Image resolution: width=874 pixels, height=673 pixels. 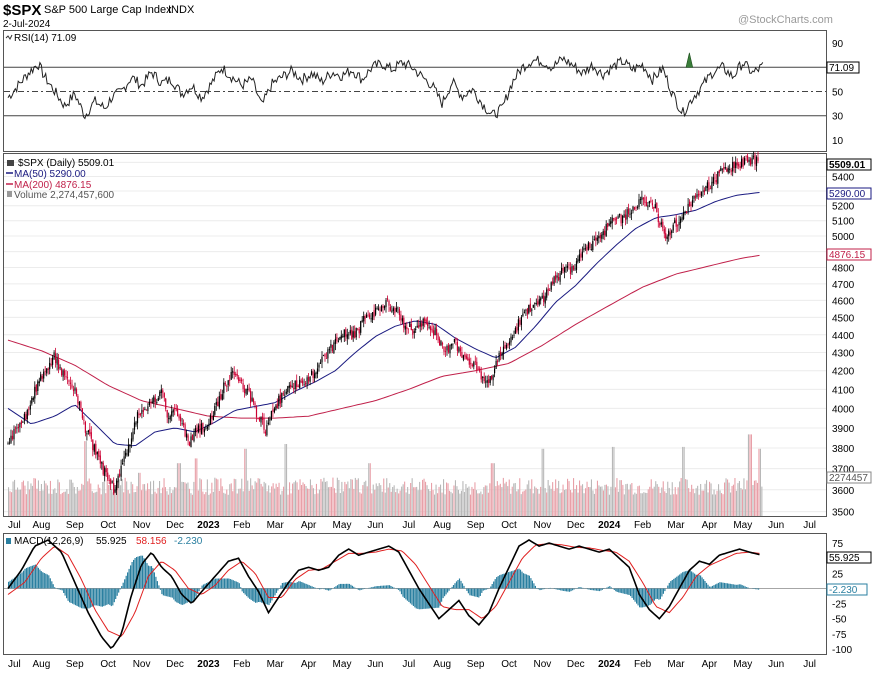 I want to click on price-tick-label: 4000, so click(x=843, y=409).